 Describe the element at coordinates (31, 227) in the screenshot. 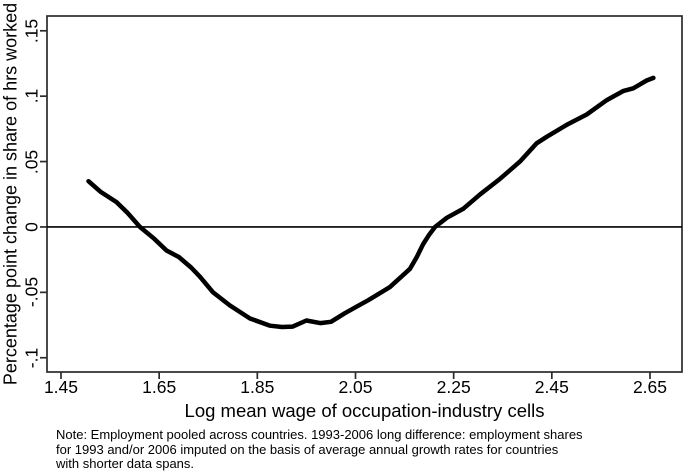

I see `y-tick-label: 0` at that location.